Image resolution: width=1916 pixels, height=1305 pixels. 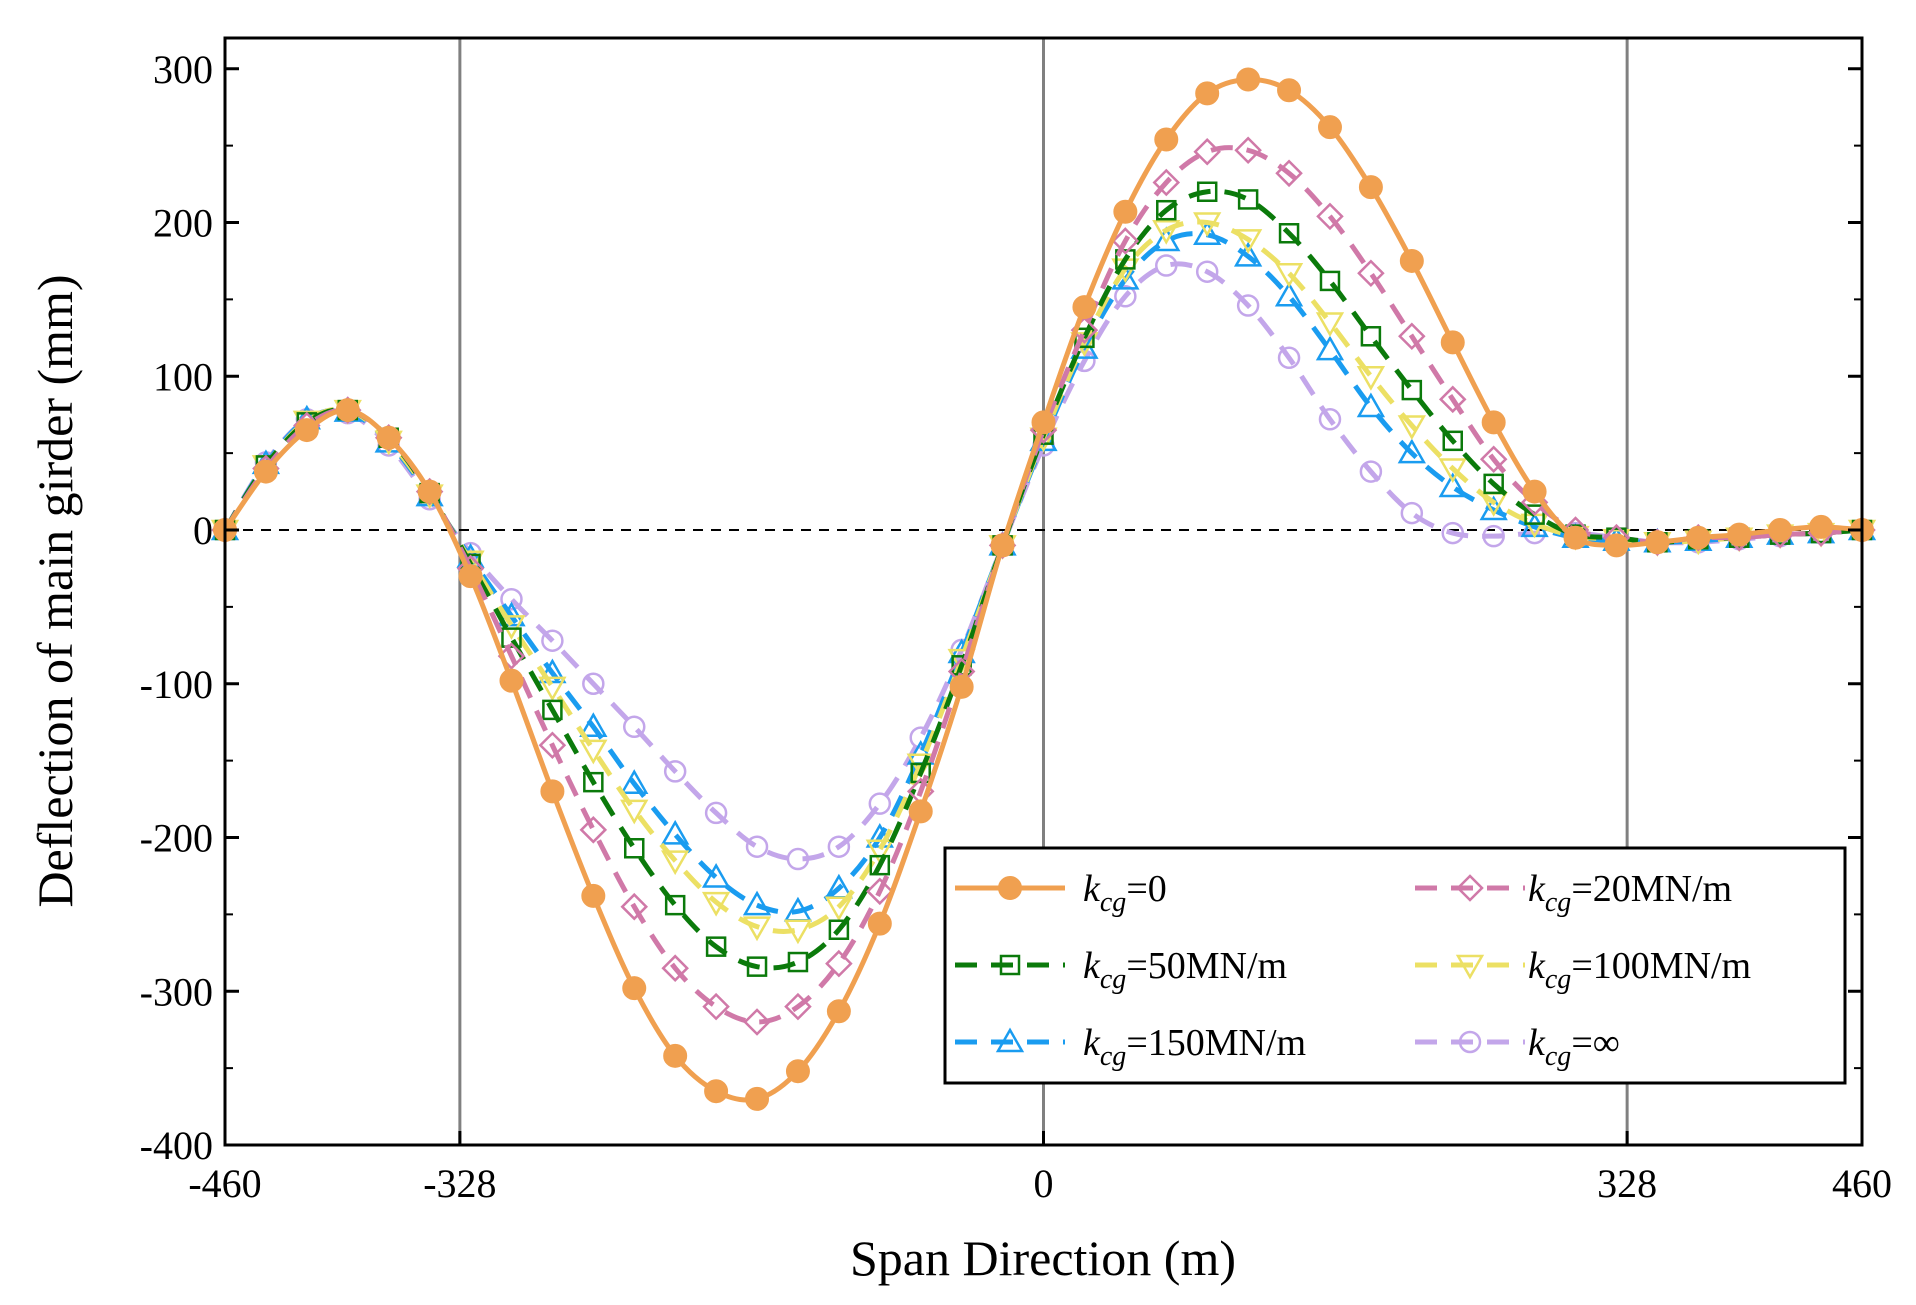 What do you see at coordinates (1574, 1047) in the screenshot?
I see `legend-label: kcg=∞` at bounding box center [1574, 1047].